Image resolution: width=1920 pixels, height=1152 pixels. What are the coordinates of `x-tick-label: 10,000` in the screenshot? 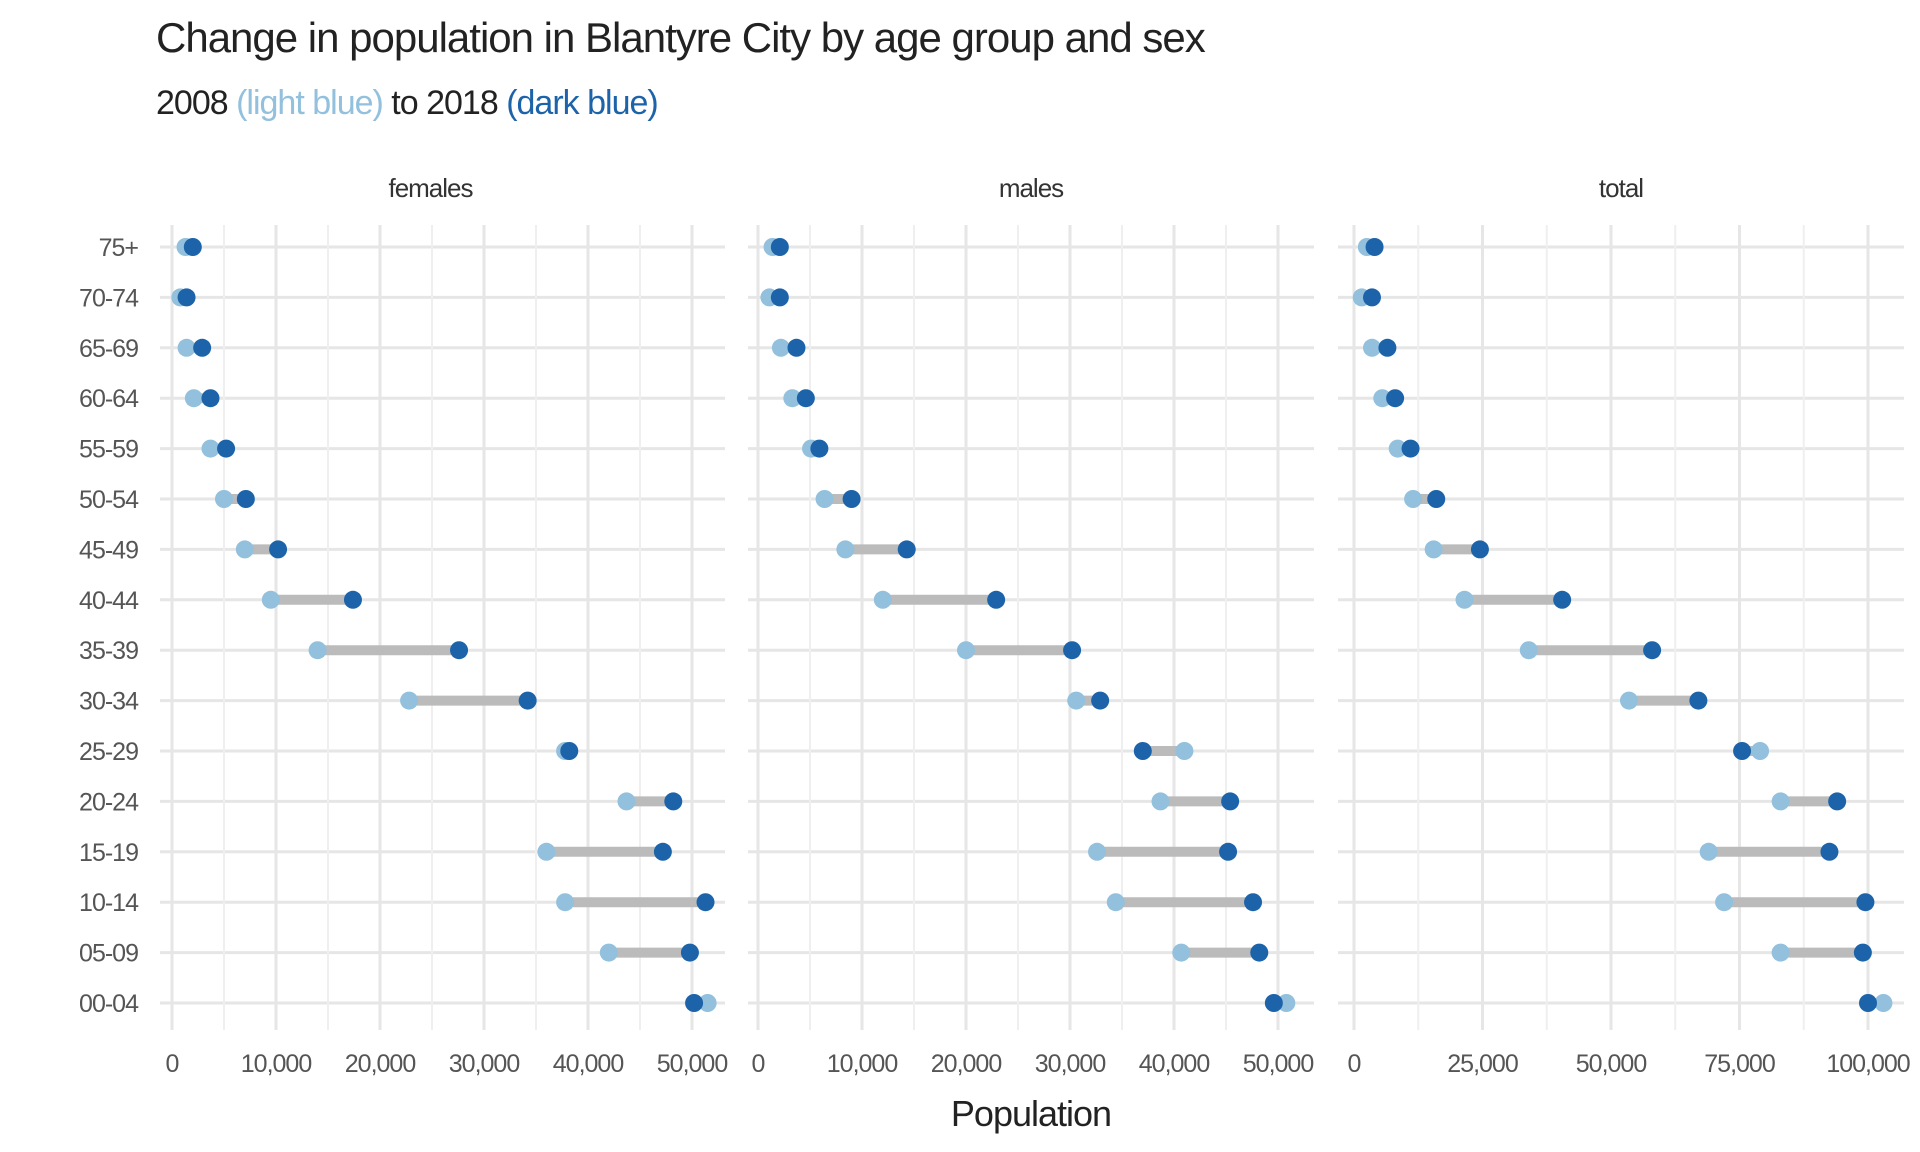 It's located at (276, 1064).